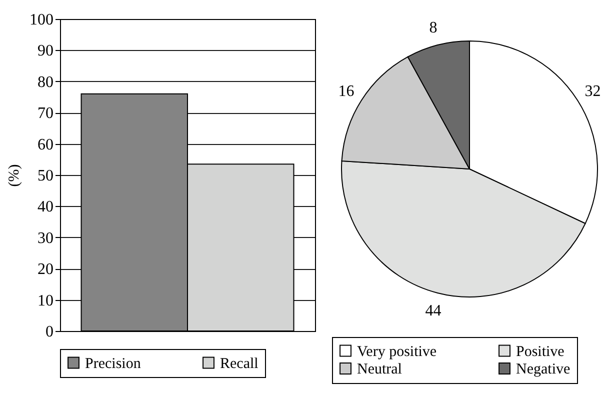 This screenshot has width=611, height=403. What do you see at coordinates (46, 51) in the screenshot?
I see `y-tick-label: 90` at bounding box center [46, 51].